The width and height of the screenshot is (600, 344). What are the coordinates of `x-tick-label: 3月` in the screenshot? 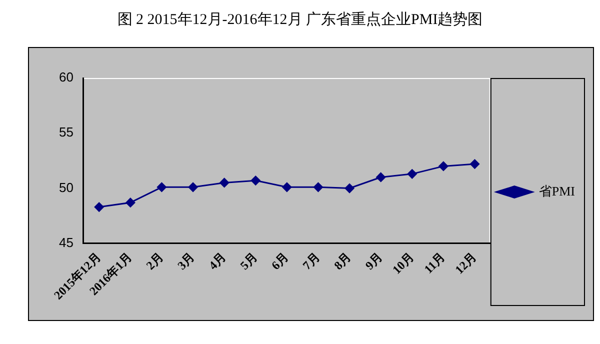 It's located at (186, 261).